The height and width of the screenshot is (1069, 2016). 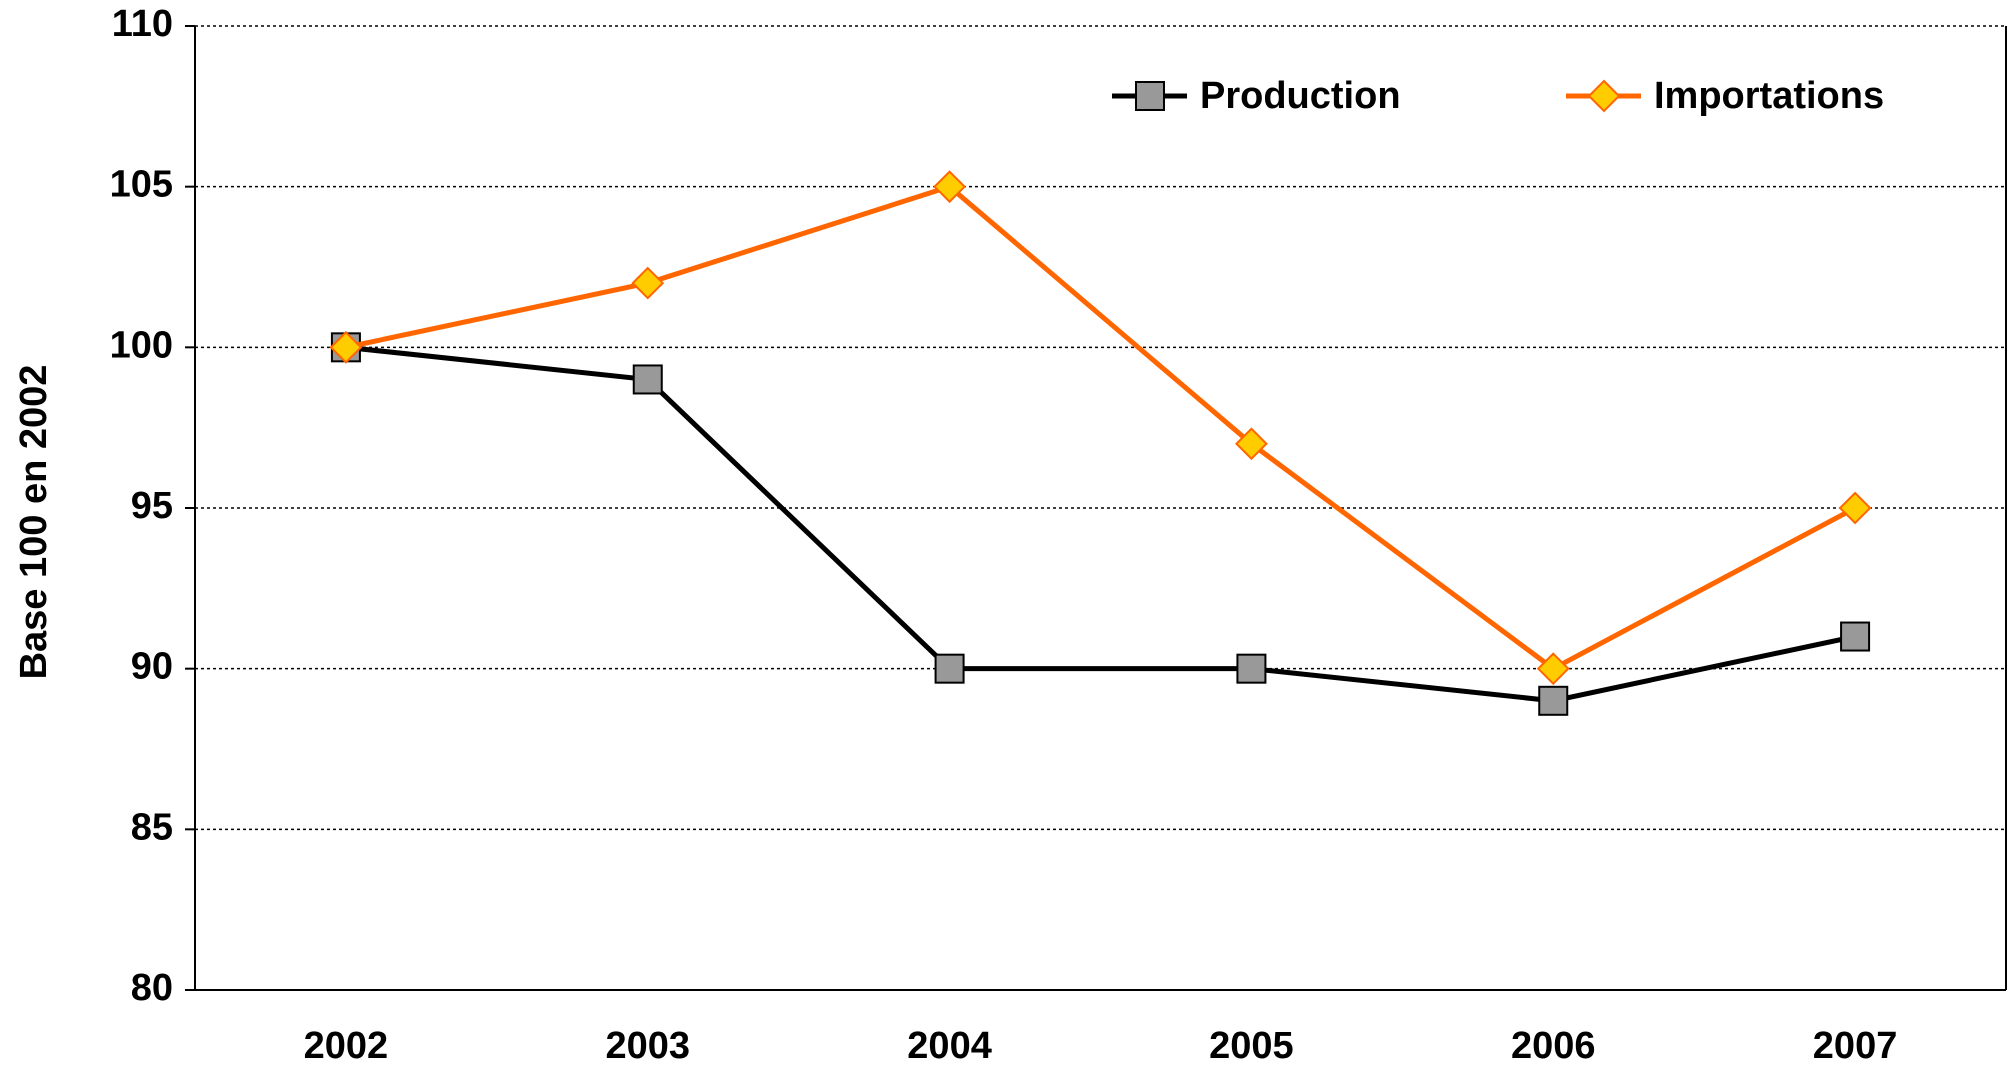 What do you see at coordinates (152, 667) in the screenshot?
I see `y-tick-label: 90` at bounding box center [152, 667].